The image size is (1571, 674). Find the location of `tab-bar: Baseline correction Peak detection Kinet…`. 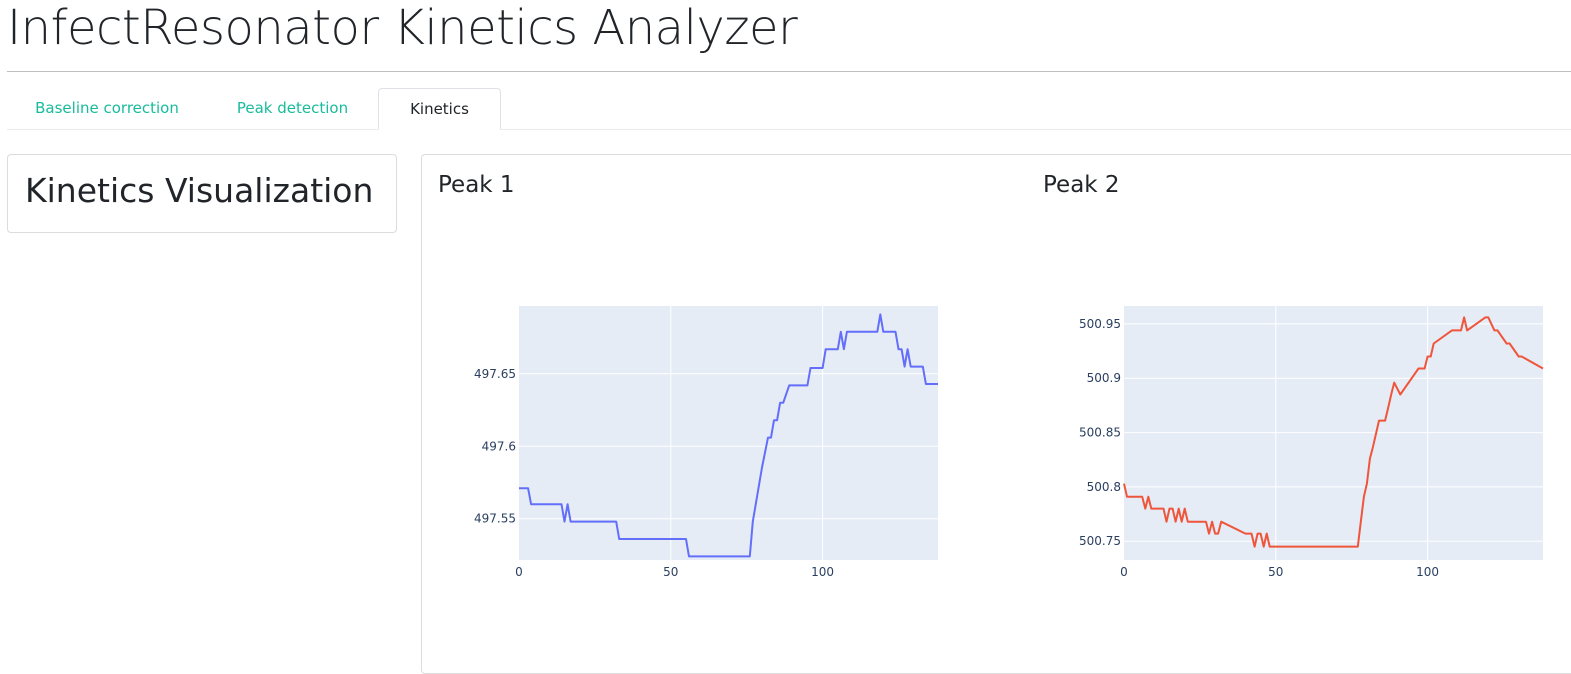

tab-bar: Baseline correction Peak detection Kinet… is located at coordinates (789, 109).